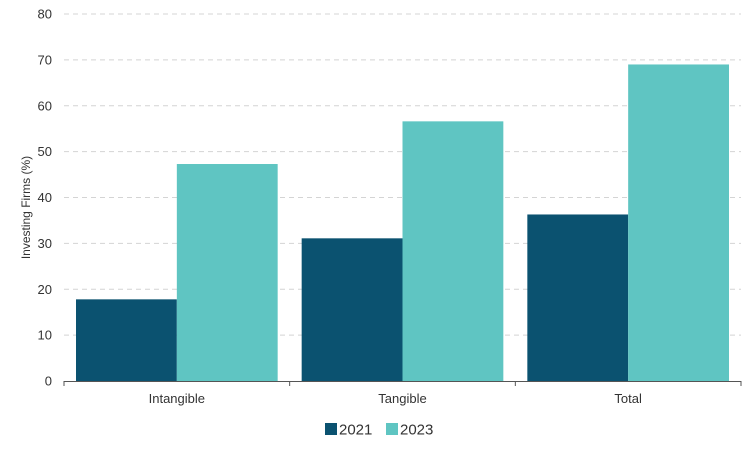 The image size is (756, 450). Describe the element at coordinates (453, 251) in the screenshot. I see `bar-2023-tangible` at that location.